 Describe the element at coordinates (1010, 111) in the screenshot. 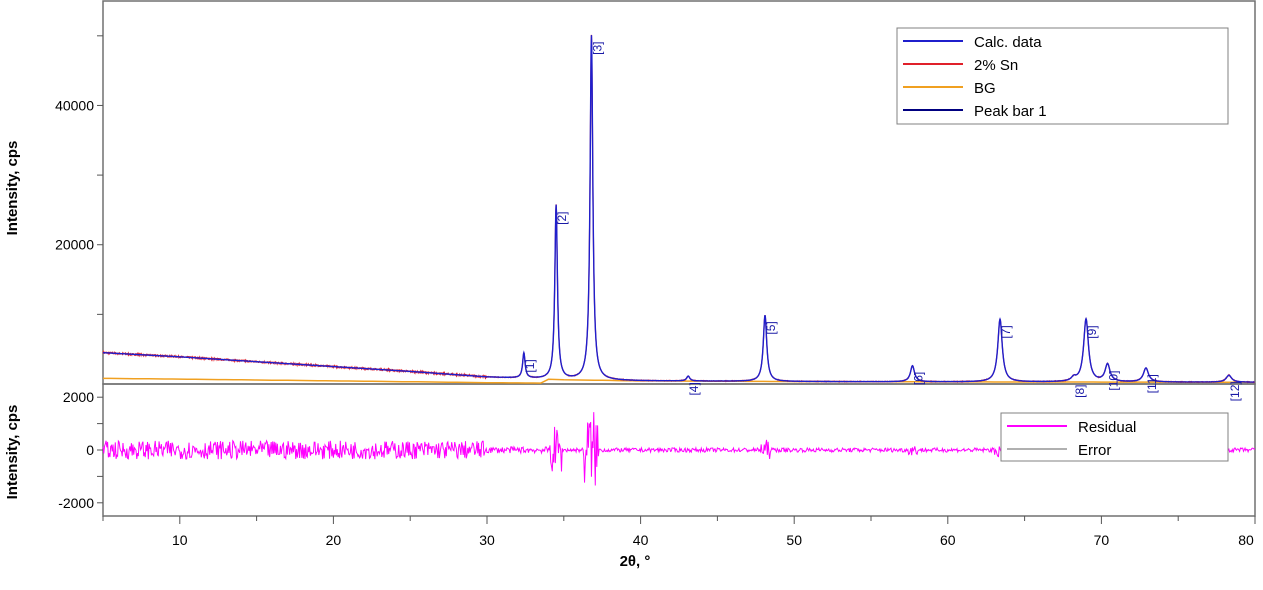

I see `legend-label-peak-bar: Peak bar 1` at that location.